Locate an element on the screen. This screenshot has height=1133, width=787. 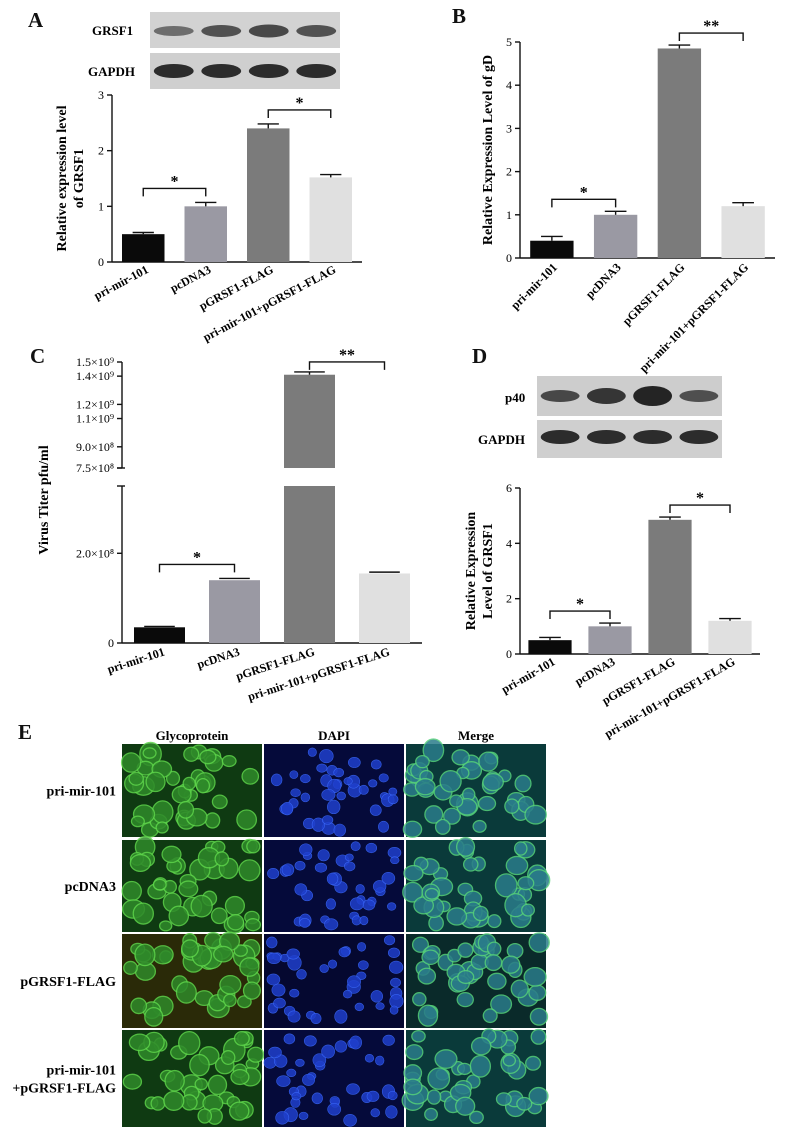
blot-d-gapdh-strip is located at coordinates (629, 439).